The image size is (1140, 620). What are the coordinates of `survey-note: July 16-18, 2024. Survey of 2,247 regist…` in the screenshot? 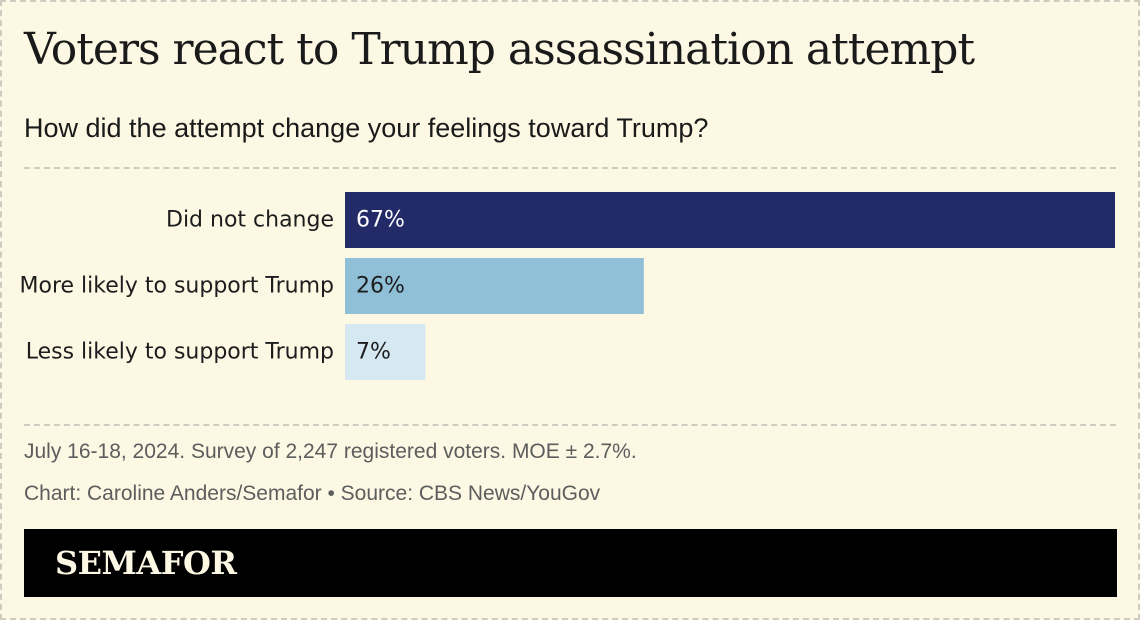 It's located at (330, 451).